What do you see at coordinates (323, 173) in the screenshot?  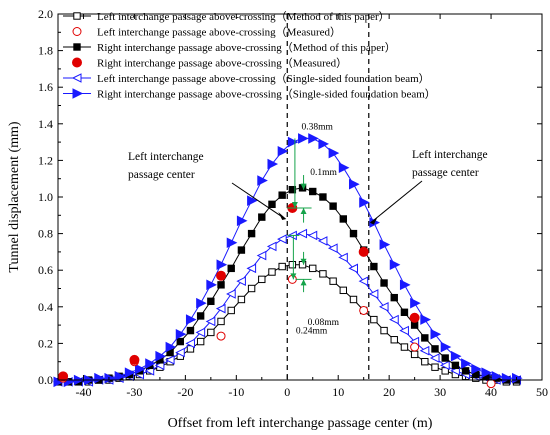 I see `dimension-label: 0.1mm` at bounding box center [323, 173].